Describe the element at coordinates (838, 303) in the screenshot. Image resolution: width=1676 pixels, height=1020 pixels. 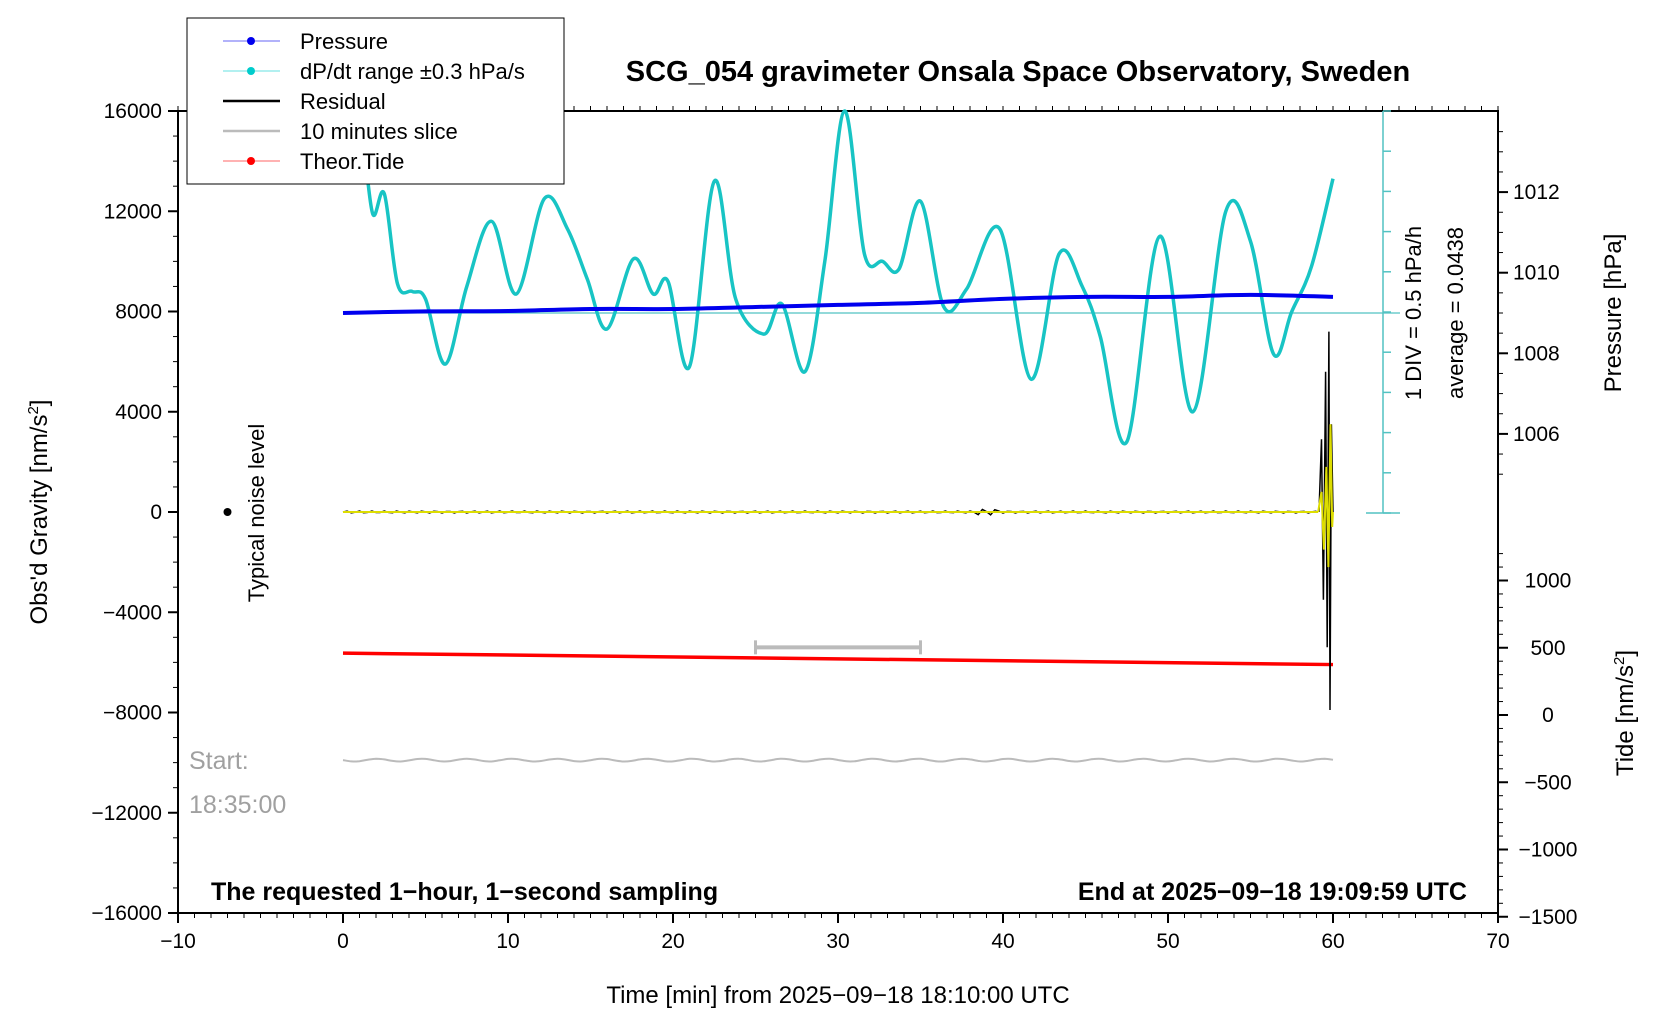
I see `pressure-trace` at that location.